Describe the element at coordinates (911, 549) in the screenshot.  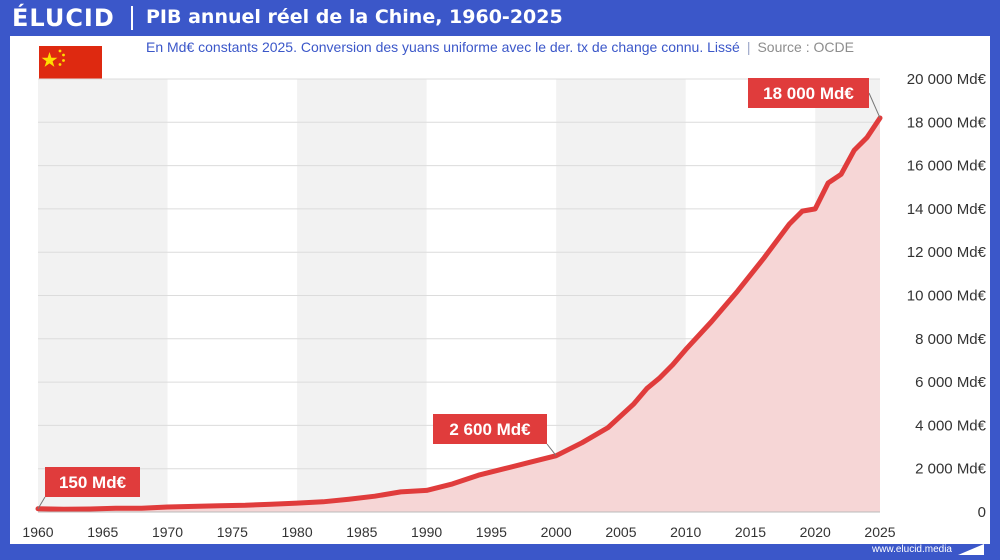
I see `footer-url: www.elucid.media` at that location.